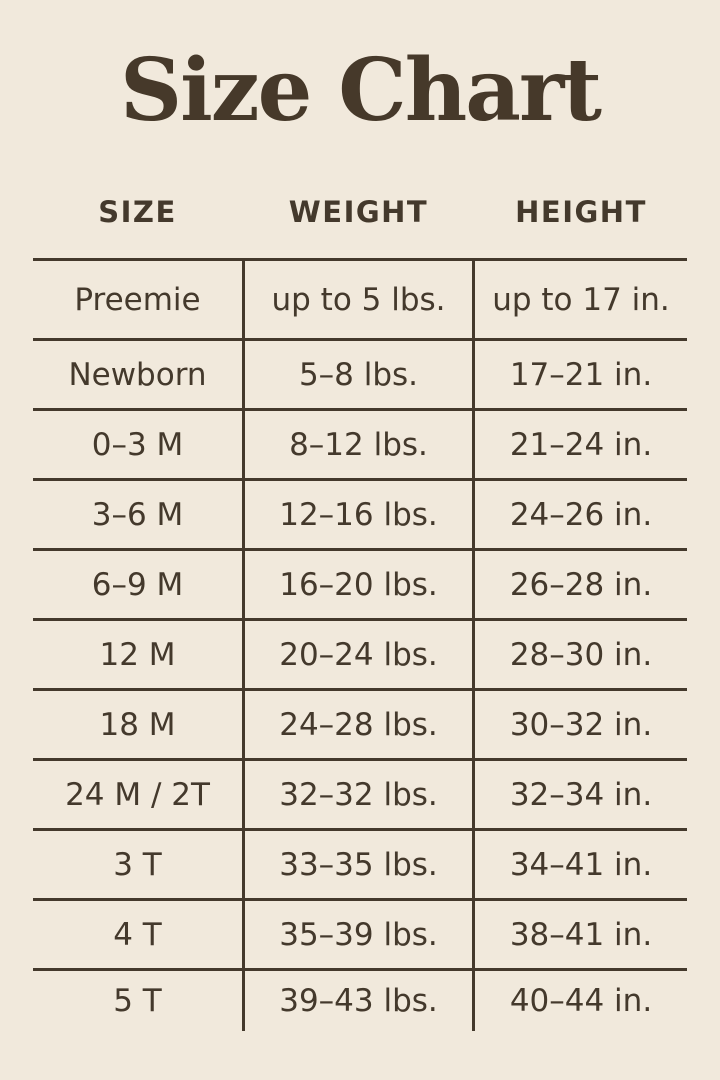 Image resolution: width=720 pixels, height=1080 pixels. I want to click on weight-cell: 33–35 lbs., so click(358, 864).